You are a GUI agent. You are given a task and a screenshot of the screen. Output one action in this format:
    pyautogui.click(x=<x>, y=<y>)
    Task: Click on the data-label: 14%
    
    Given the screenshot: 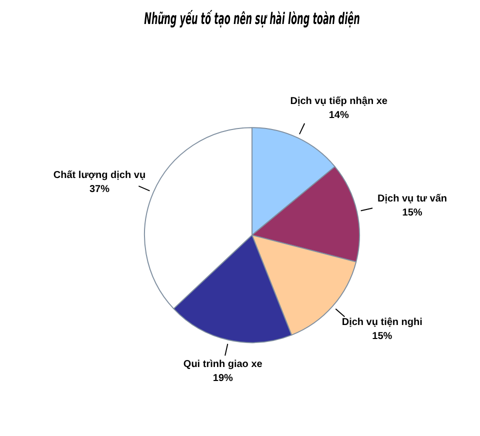 What is the action you would take?
    pyautogui.click(x=338, y=116)
    